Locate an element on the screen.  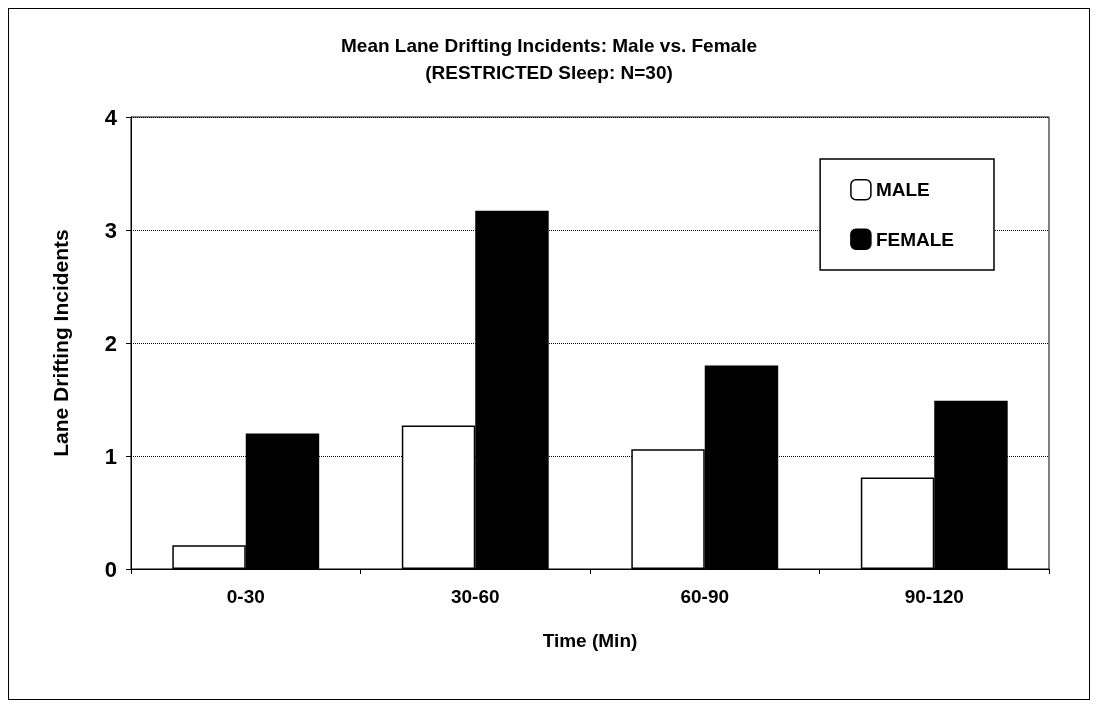
chart-title: Mean Lane Drifting Incidents: Male vs. Female is located at coordinates (549, 45).